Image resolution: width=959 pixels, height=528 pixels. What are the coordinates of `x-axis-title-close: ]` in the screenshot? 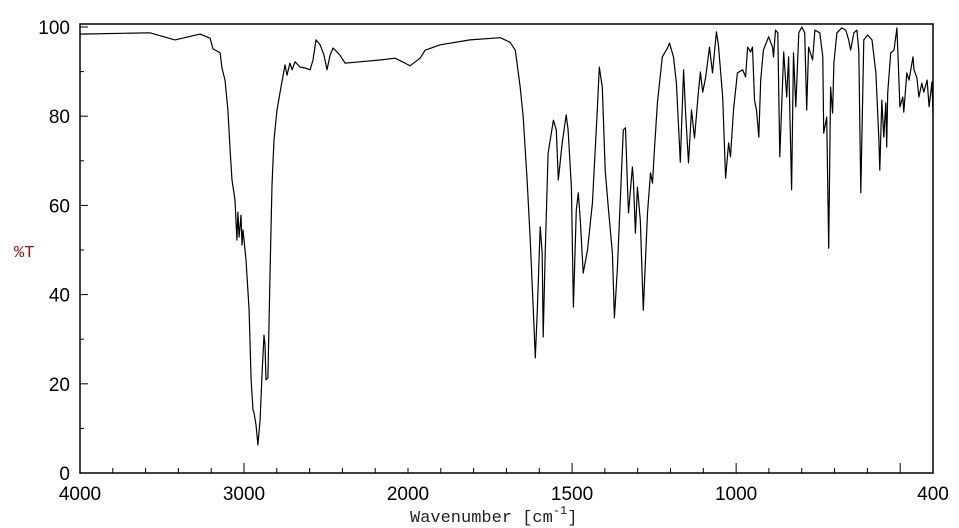 It's located at (572, 518).